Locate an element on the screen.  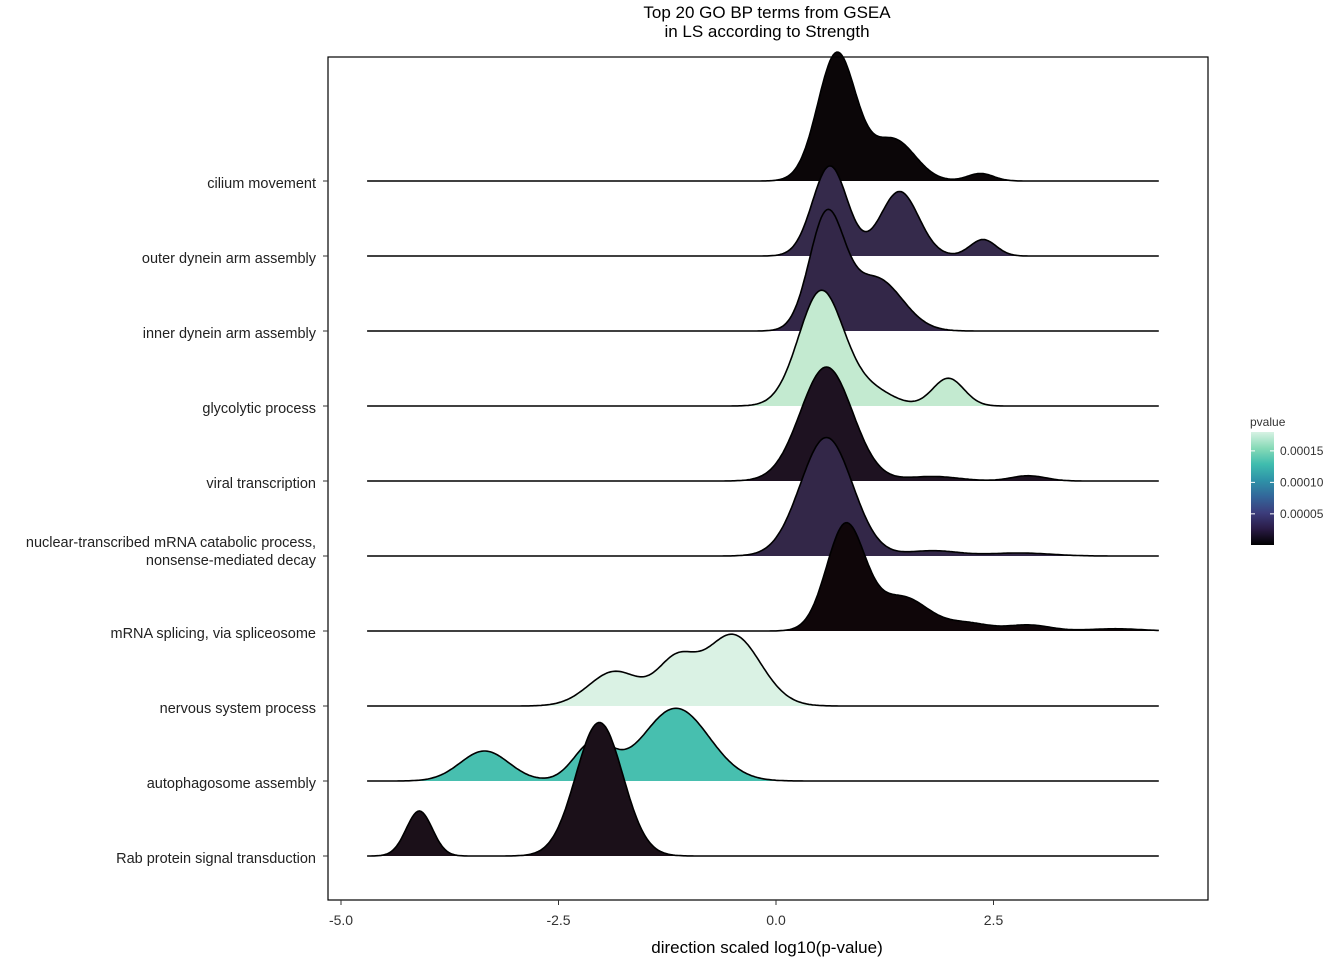
x-tick-label: -5.0 is located at coordinates (341, 920).